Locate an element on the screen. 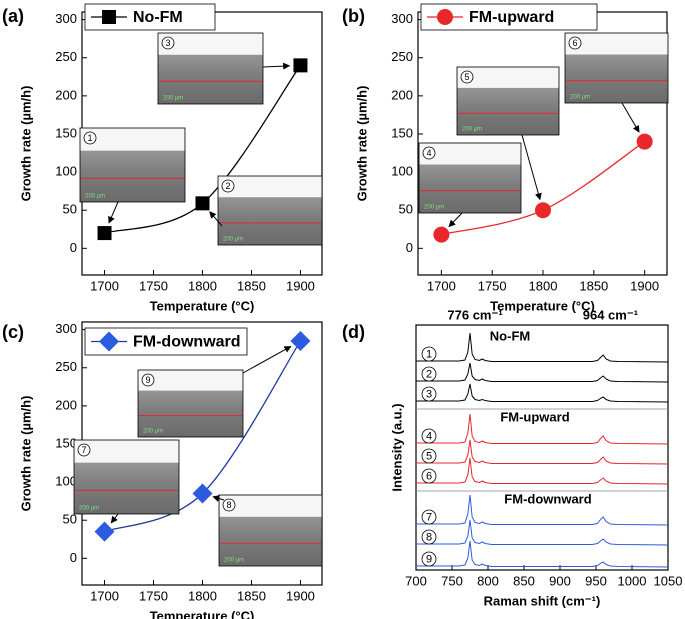  x-tick-label: 950 is located at coordinates (596, 580).